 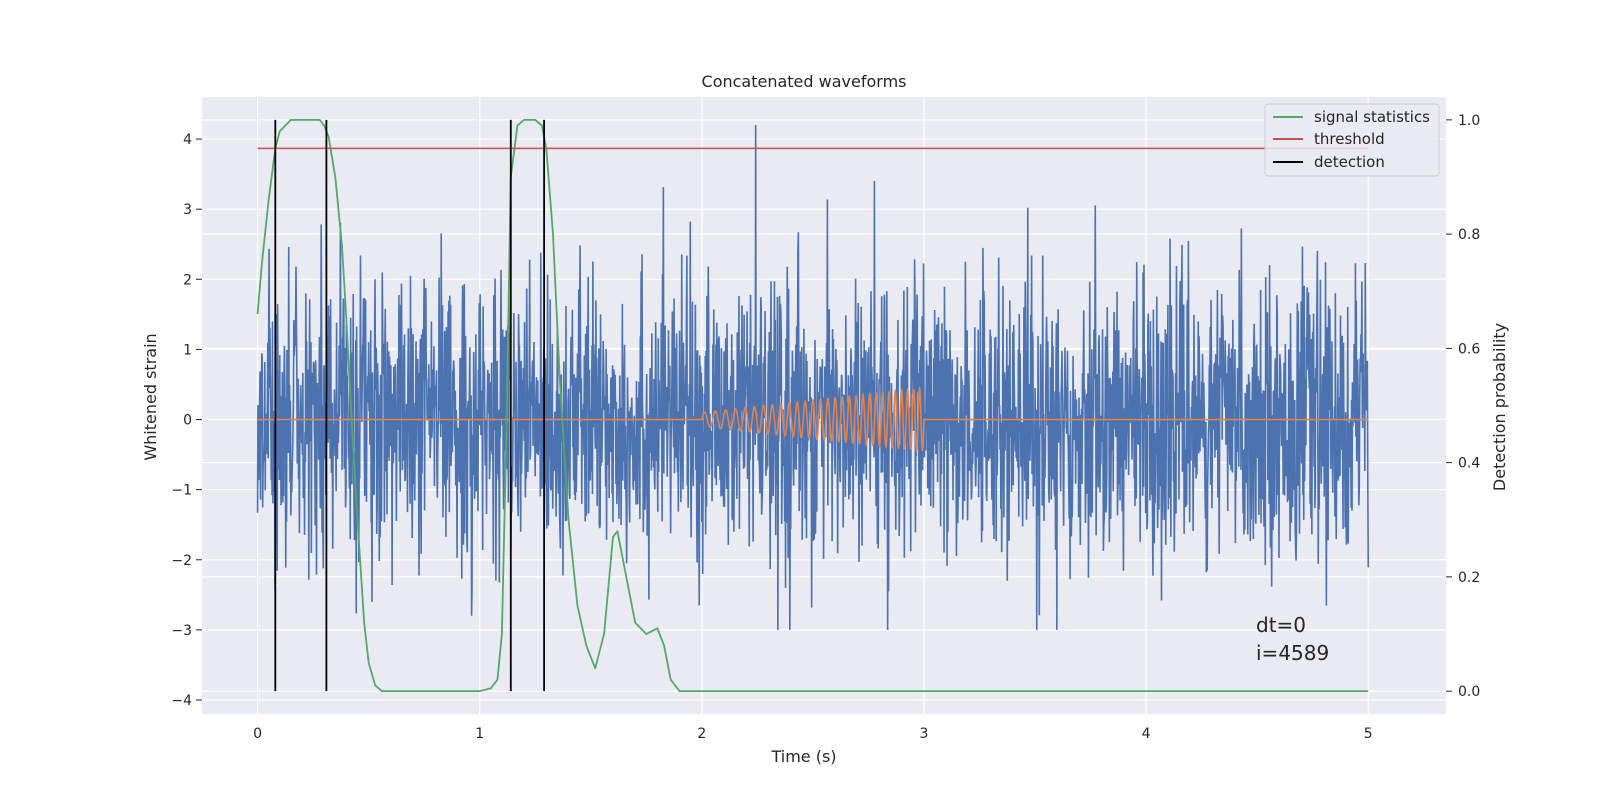 I want to click on legend-label-detection: detection, so click(x=1349, y=162).